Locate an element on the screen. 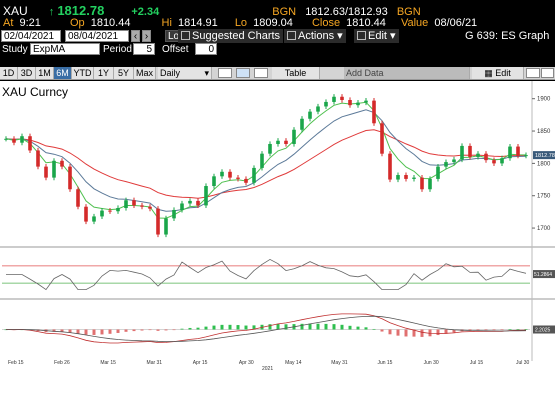 The height and width of the screenshot is (400, 555). zoom-icon is located at coordinates (261, 73).